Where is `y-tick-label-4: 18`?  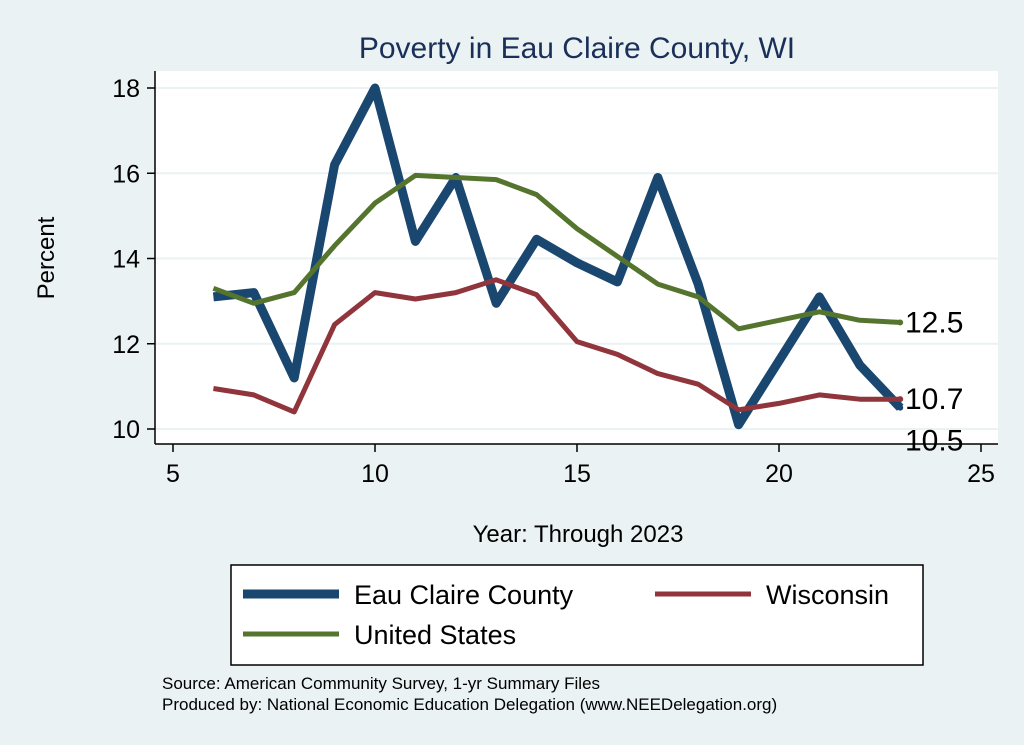 y-tick-label-4: 18 is located at coordinates (126, 89).